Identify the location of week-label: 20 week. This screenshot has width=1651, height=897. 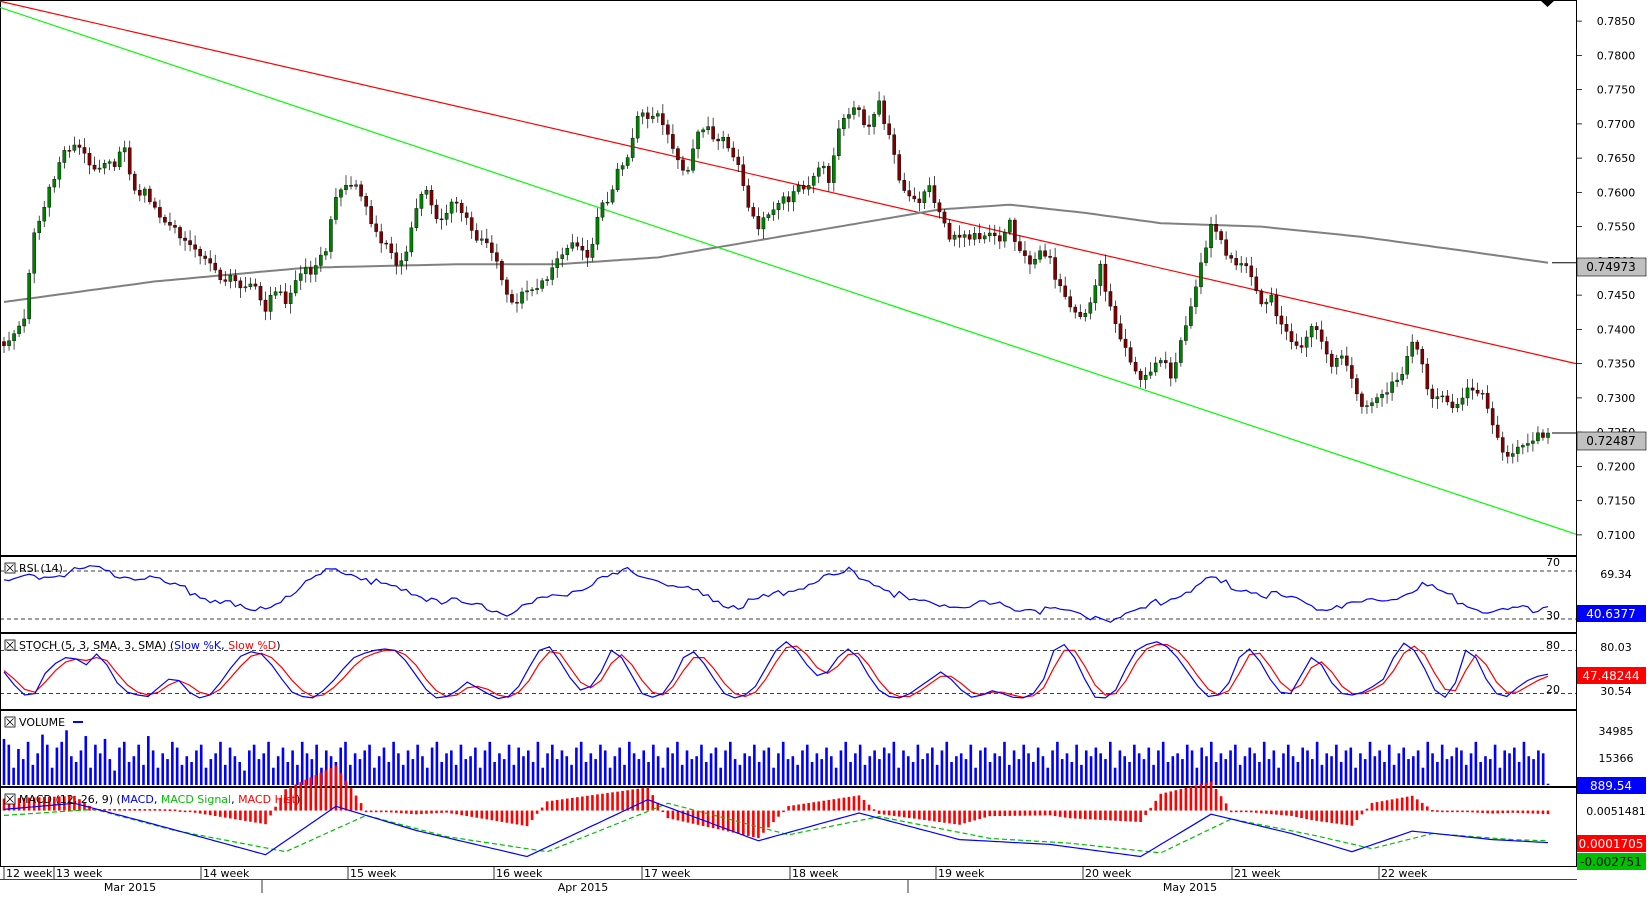
(1108, 873).